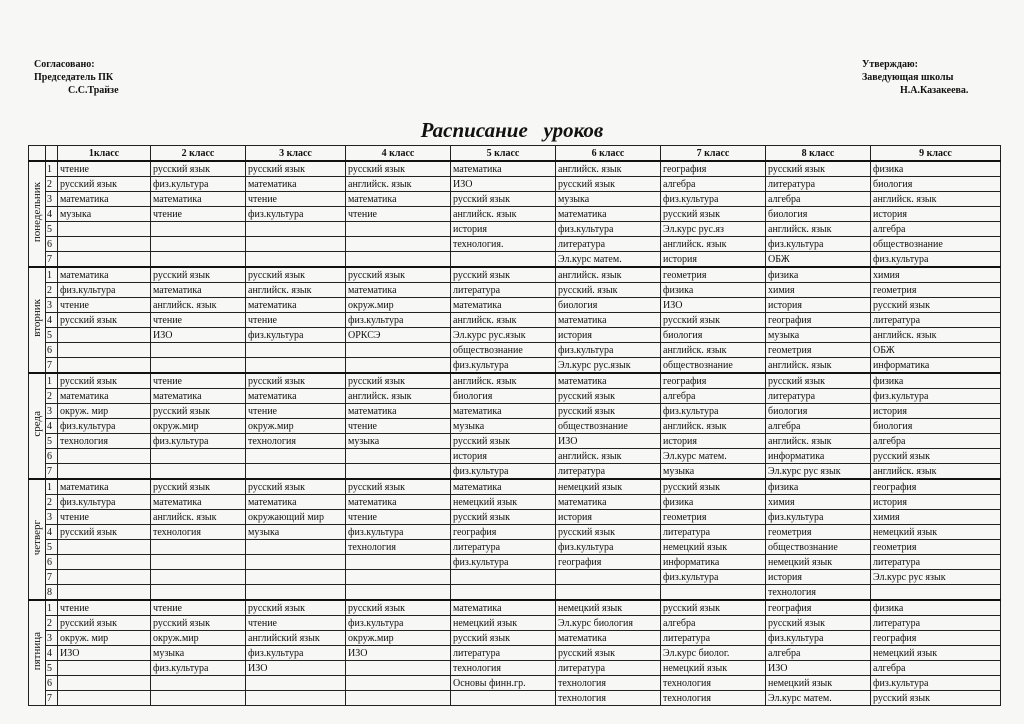 Image resolution: width=1024 pixels, height=724 pixels. I want to click on subject-cell: химия, so click(935, 274).